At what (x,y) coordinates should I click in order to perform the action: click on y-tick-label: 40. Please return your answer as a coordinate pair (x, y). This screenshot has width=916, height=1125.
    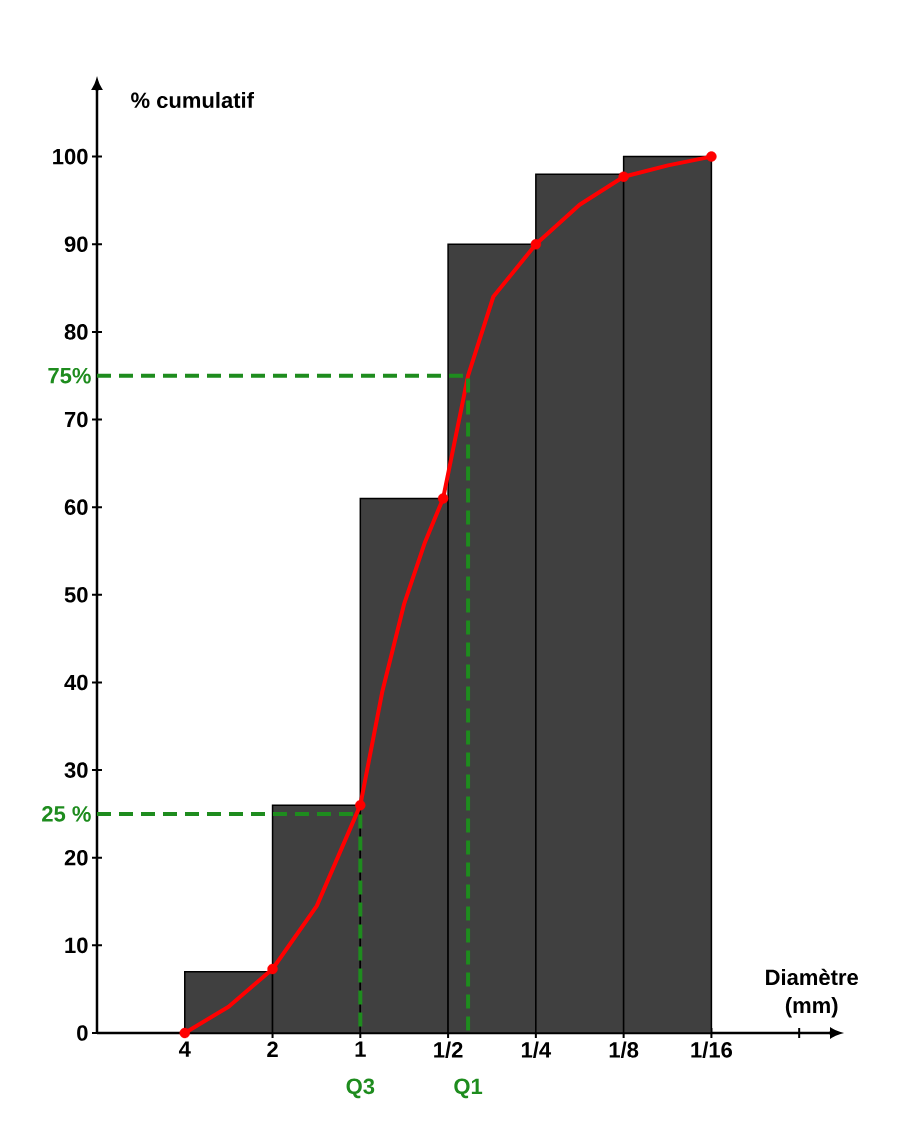
    Looking at the image, I should click on (76, 682).